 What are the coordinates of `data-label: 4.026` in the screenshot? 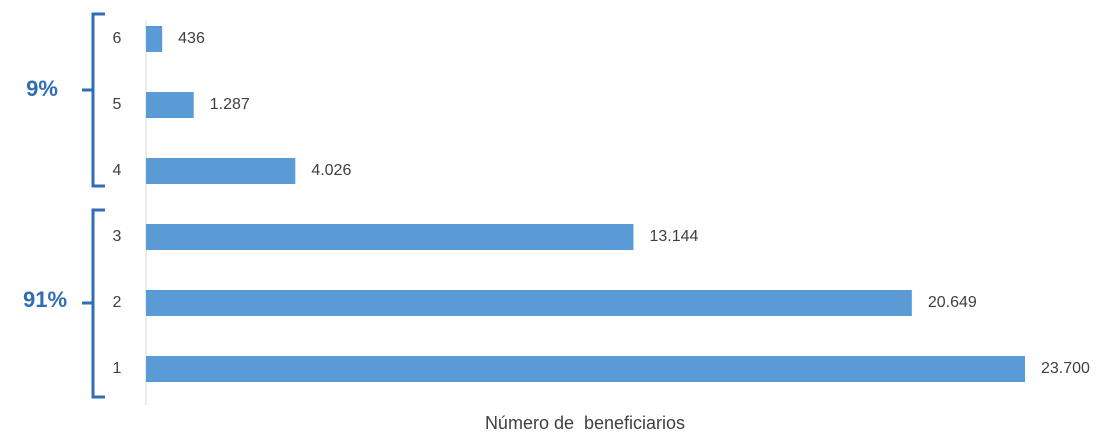 It's located at (331, 170).